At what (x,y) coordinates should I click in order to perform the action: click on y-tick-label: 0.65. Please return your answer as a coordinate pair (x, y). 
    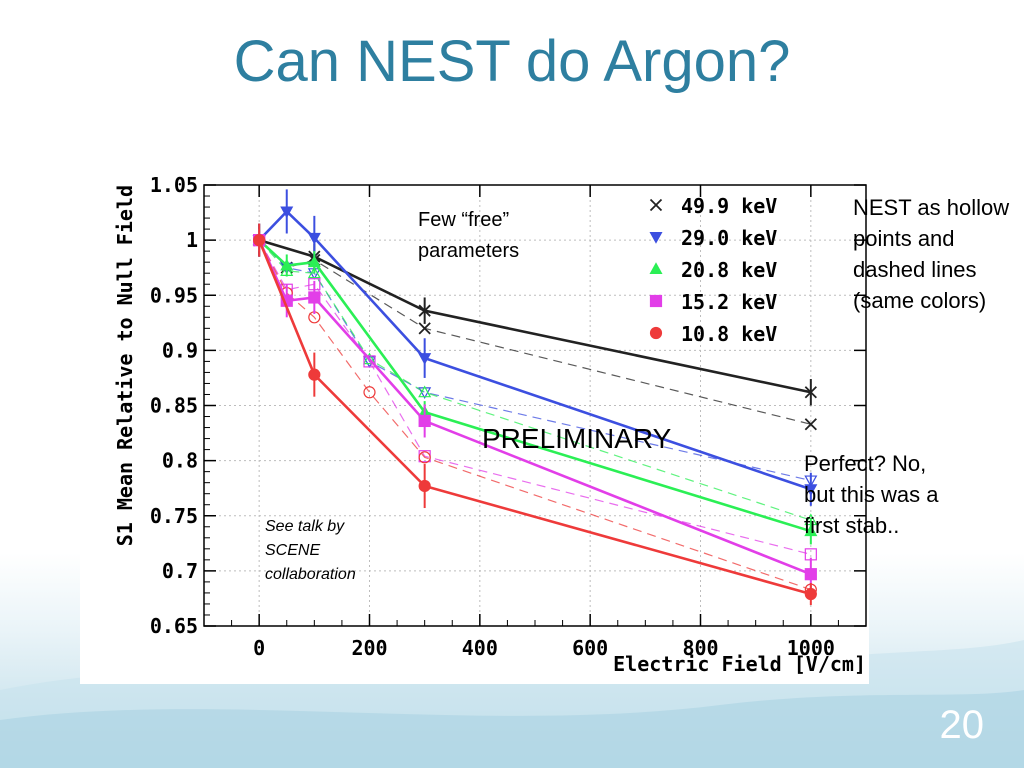
    Looking at the image, I should click on (174, 626).